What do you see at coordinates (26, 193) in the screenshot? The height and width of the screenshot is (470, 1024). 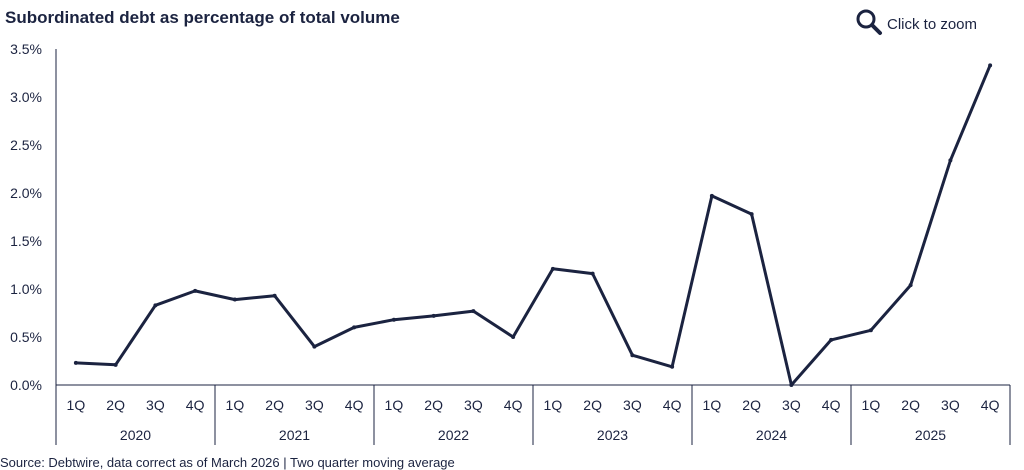 I see `y-tick-label: 2.0%` at bounding box center [26, 193].